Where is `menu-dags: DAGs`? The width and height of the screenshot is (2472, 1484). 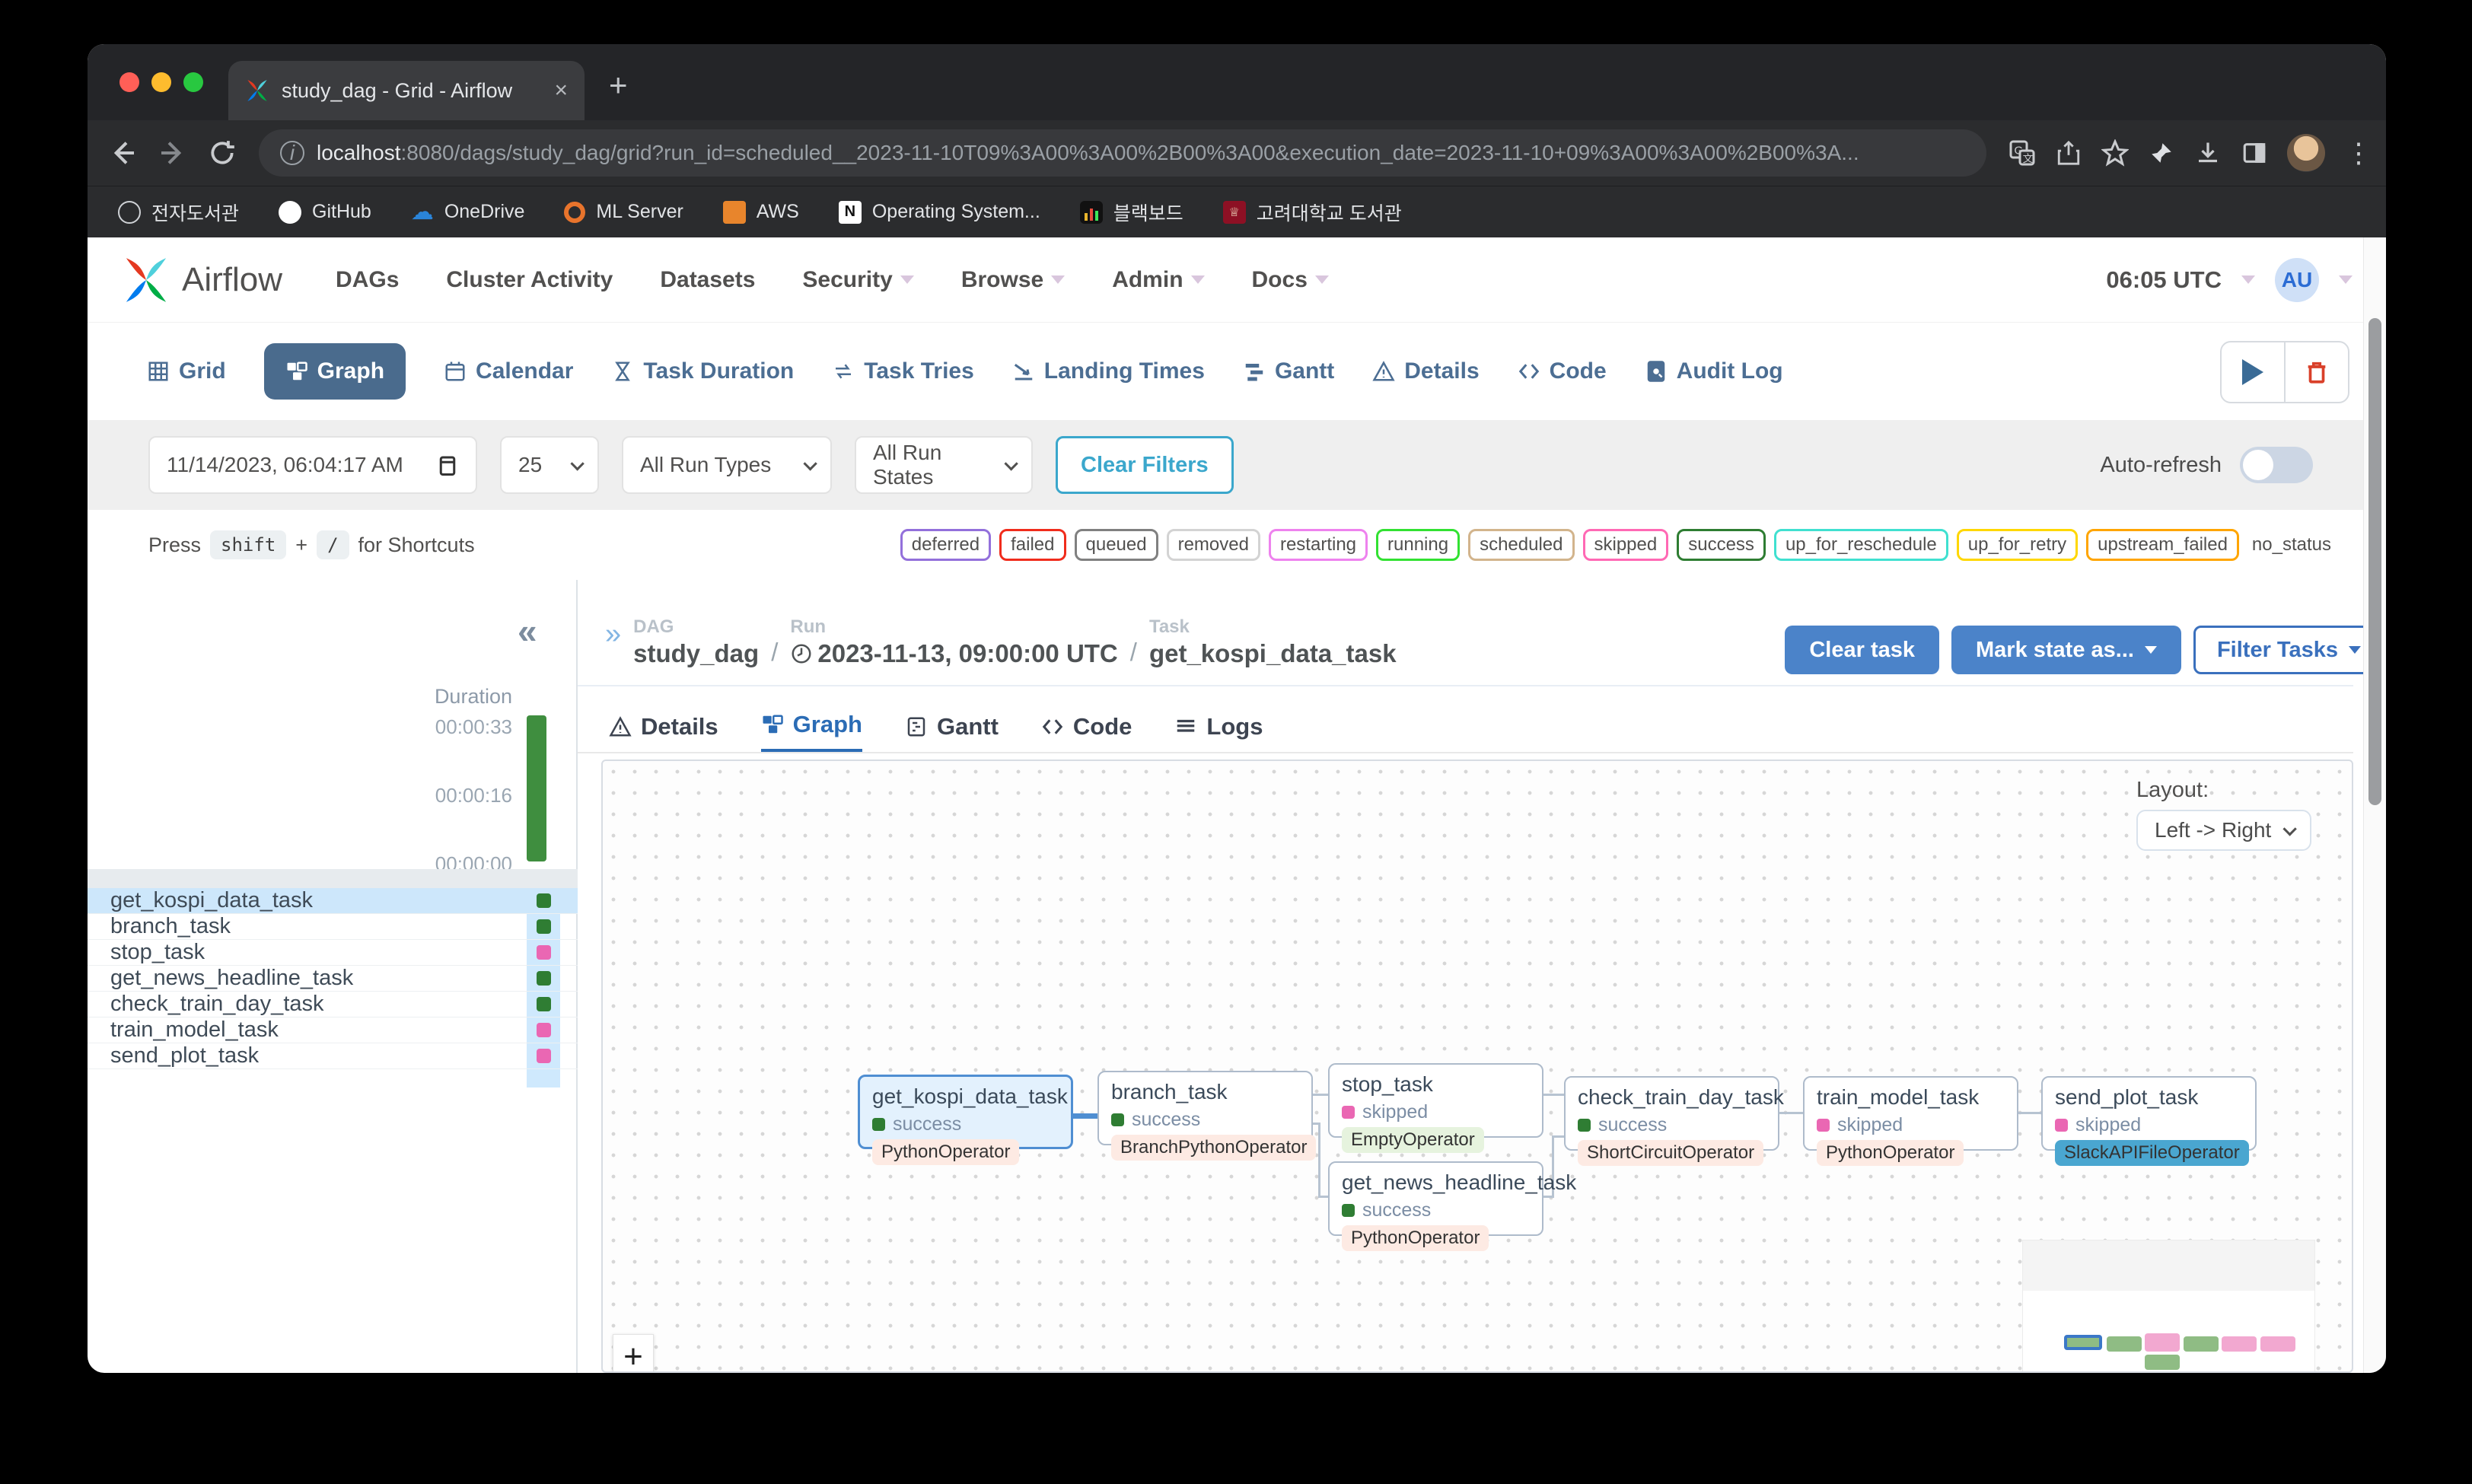
menu-dags: DAGs is located at coordinates (368, 279).